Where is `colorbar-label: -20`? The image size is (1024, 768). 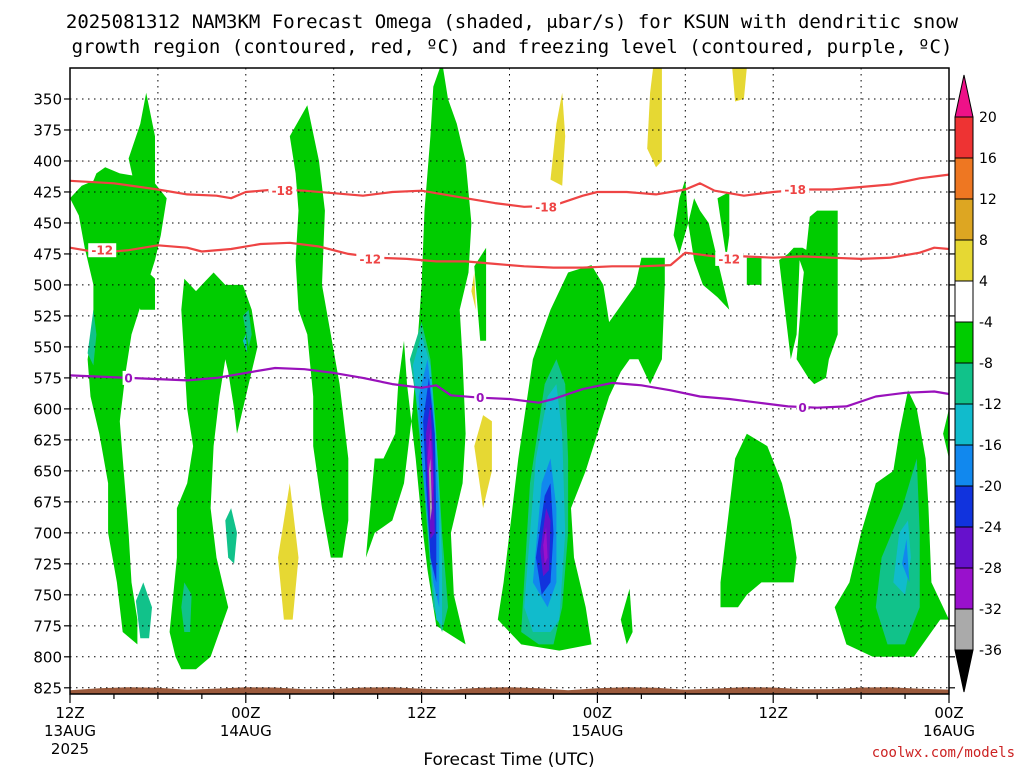
colorbar-label: -20 is located at coordinates (990, 487).